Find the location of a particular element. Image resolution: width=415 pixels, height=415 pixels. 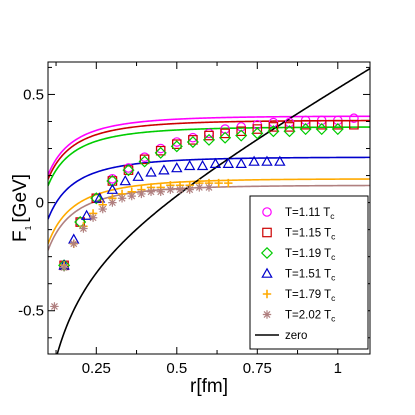

legend-symbol-t179 is located at coordinates (267, 294).